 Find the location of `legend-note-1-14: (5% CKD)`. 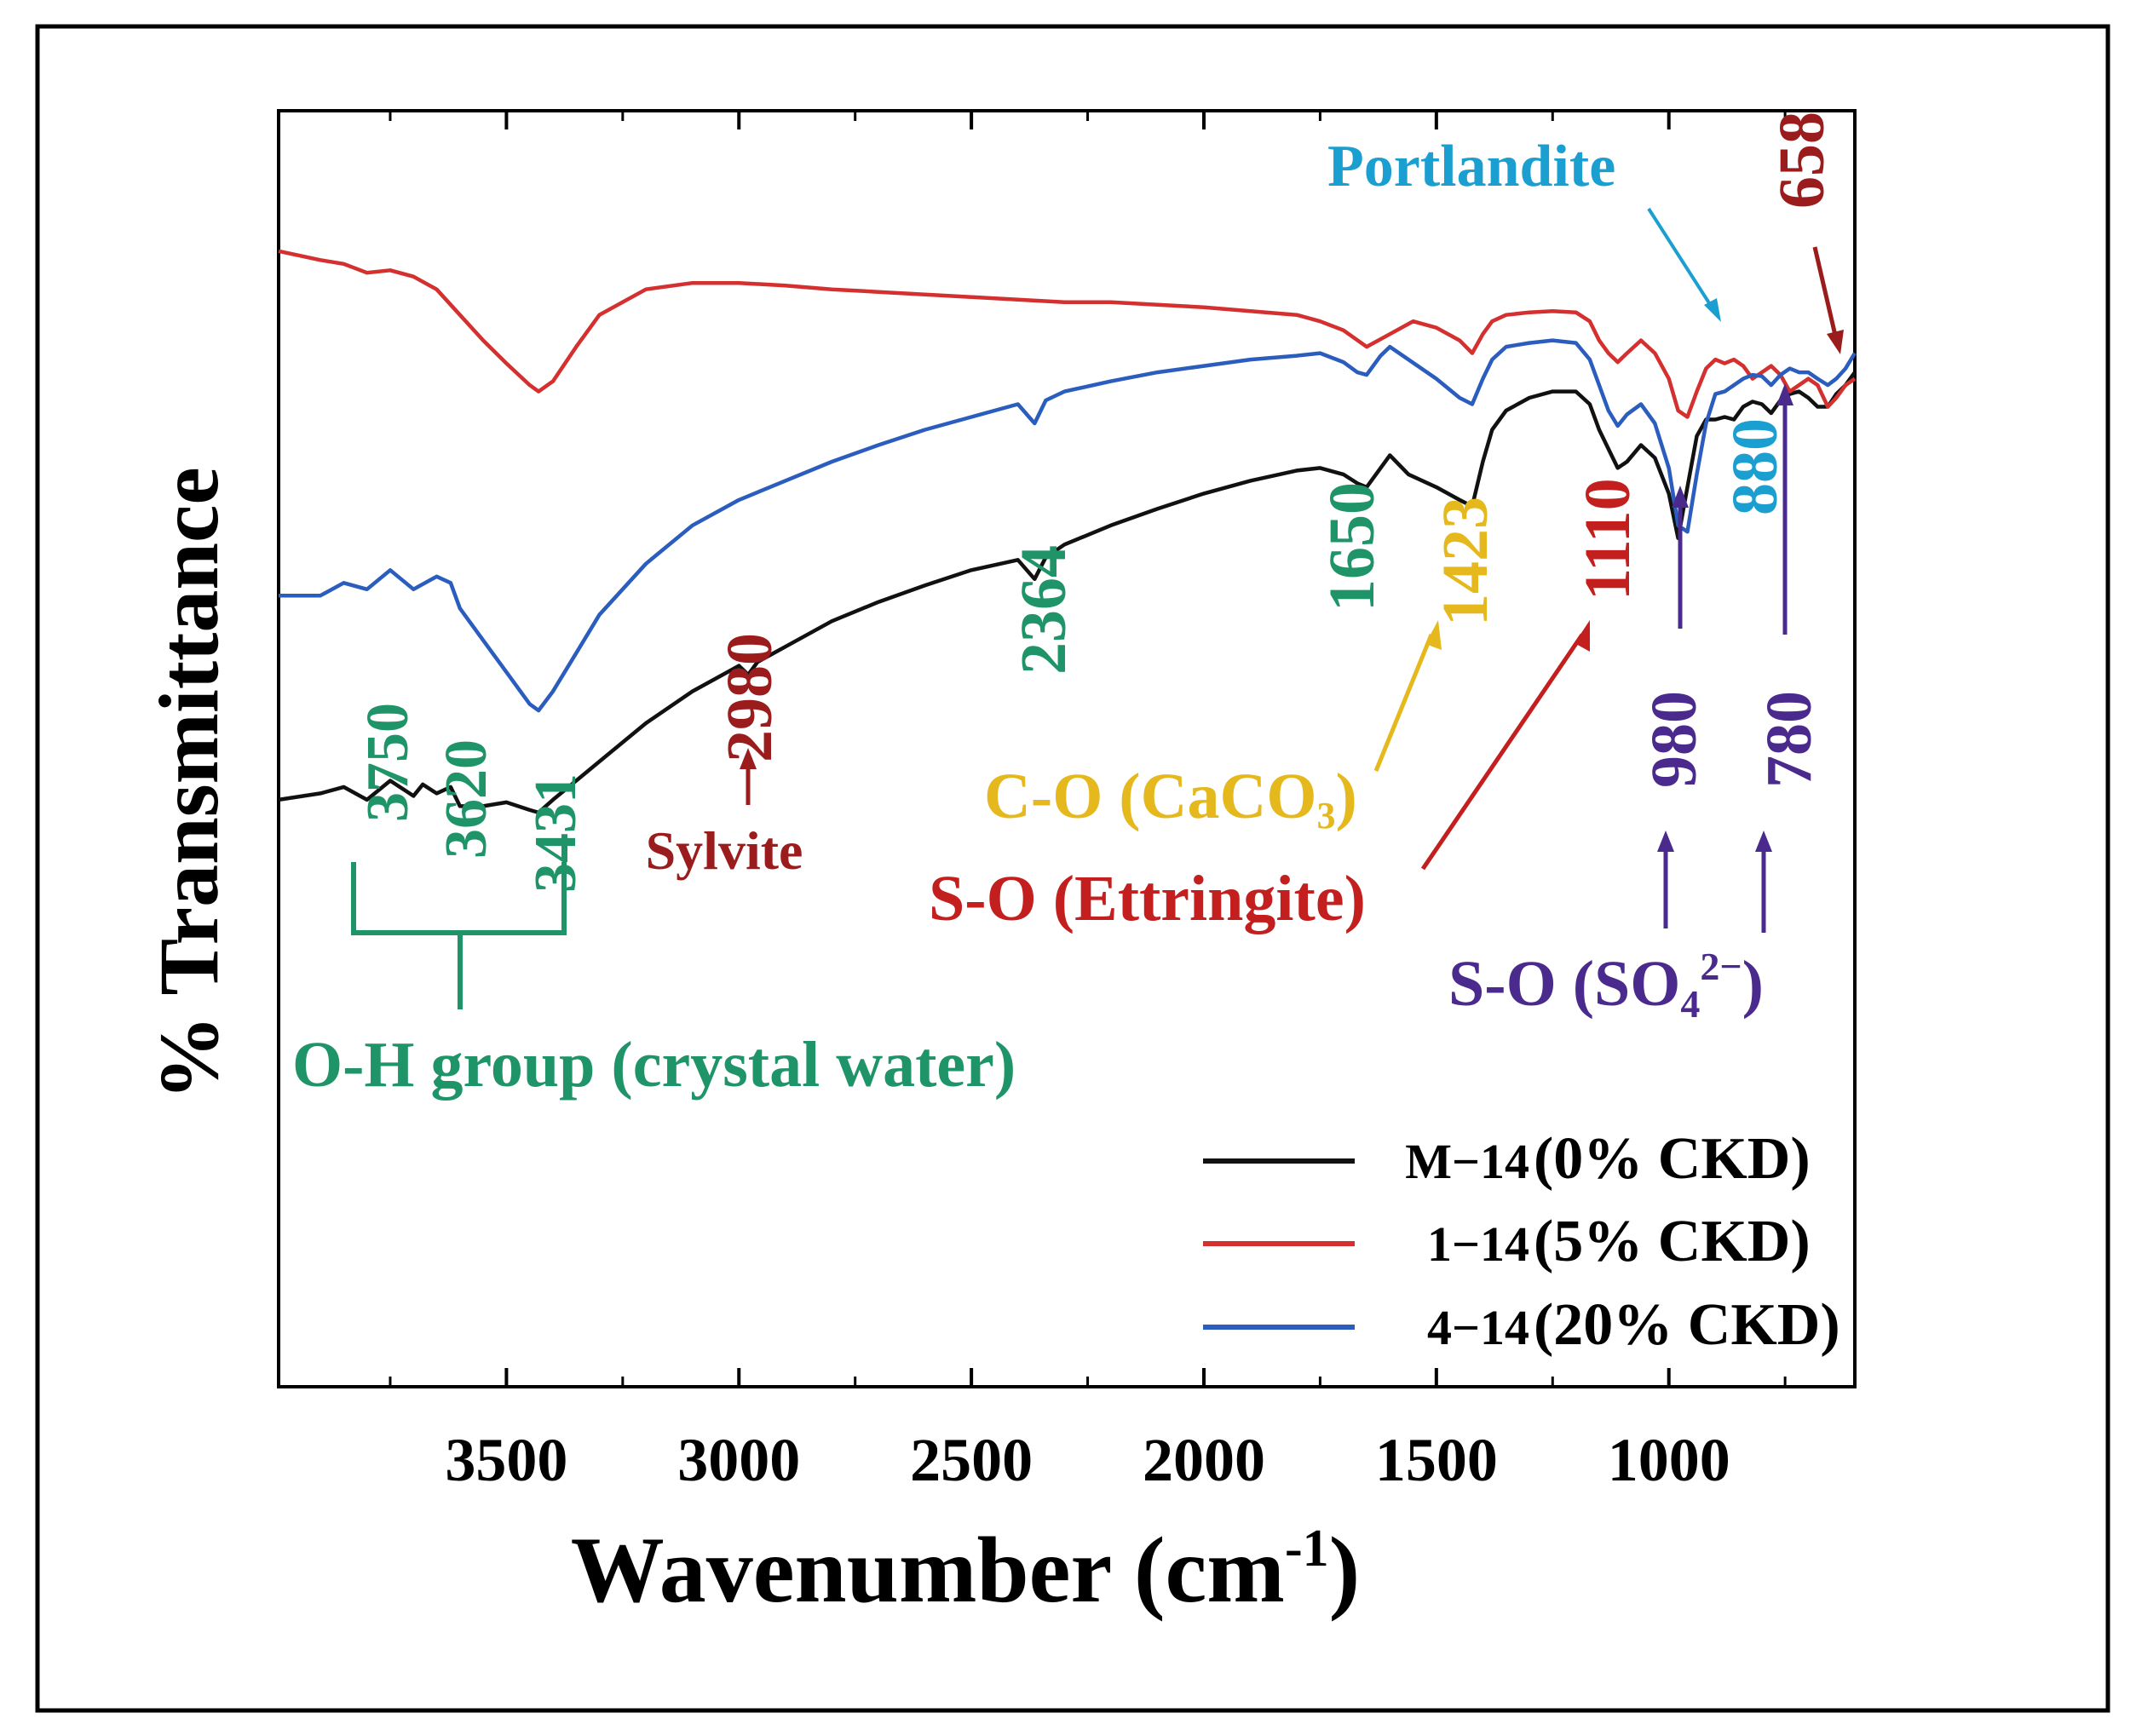

legend-note-1-14: (5% CKD) is located at coordinates (1672, 1241).